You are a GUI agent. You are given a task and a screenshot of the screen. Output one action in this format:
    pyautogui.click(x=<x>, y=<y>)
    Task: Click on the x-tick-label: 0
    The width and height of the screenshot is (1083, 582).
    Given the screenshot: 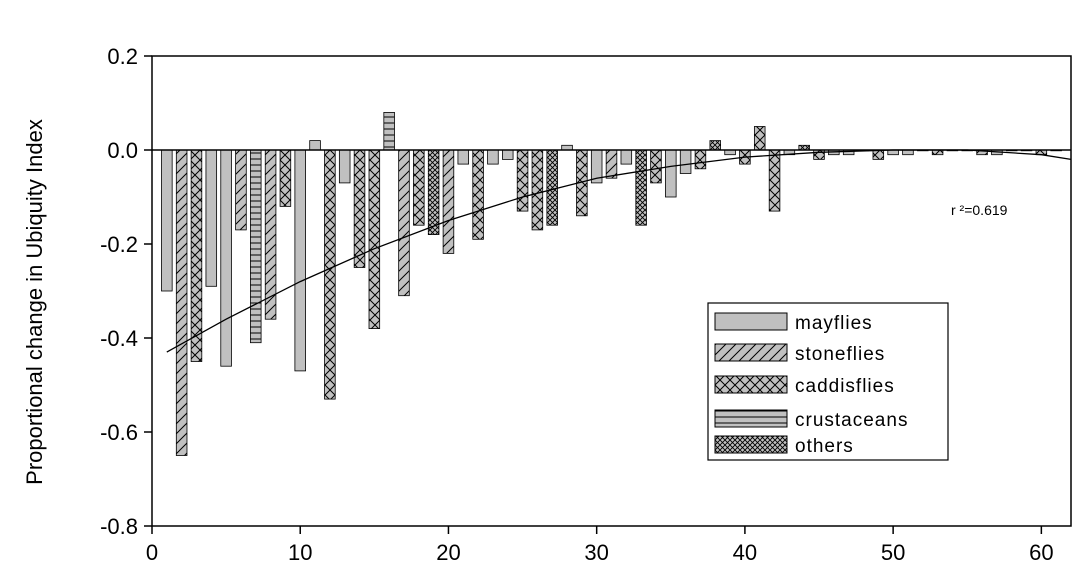 What is the action you would take?
    pyautogui.click(x=152, y=552)
    